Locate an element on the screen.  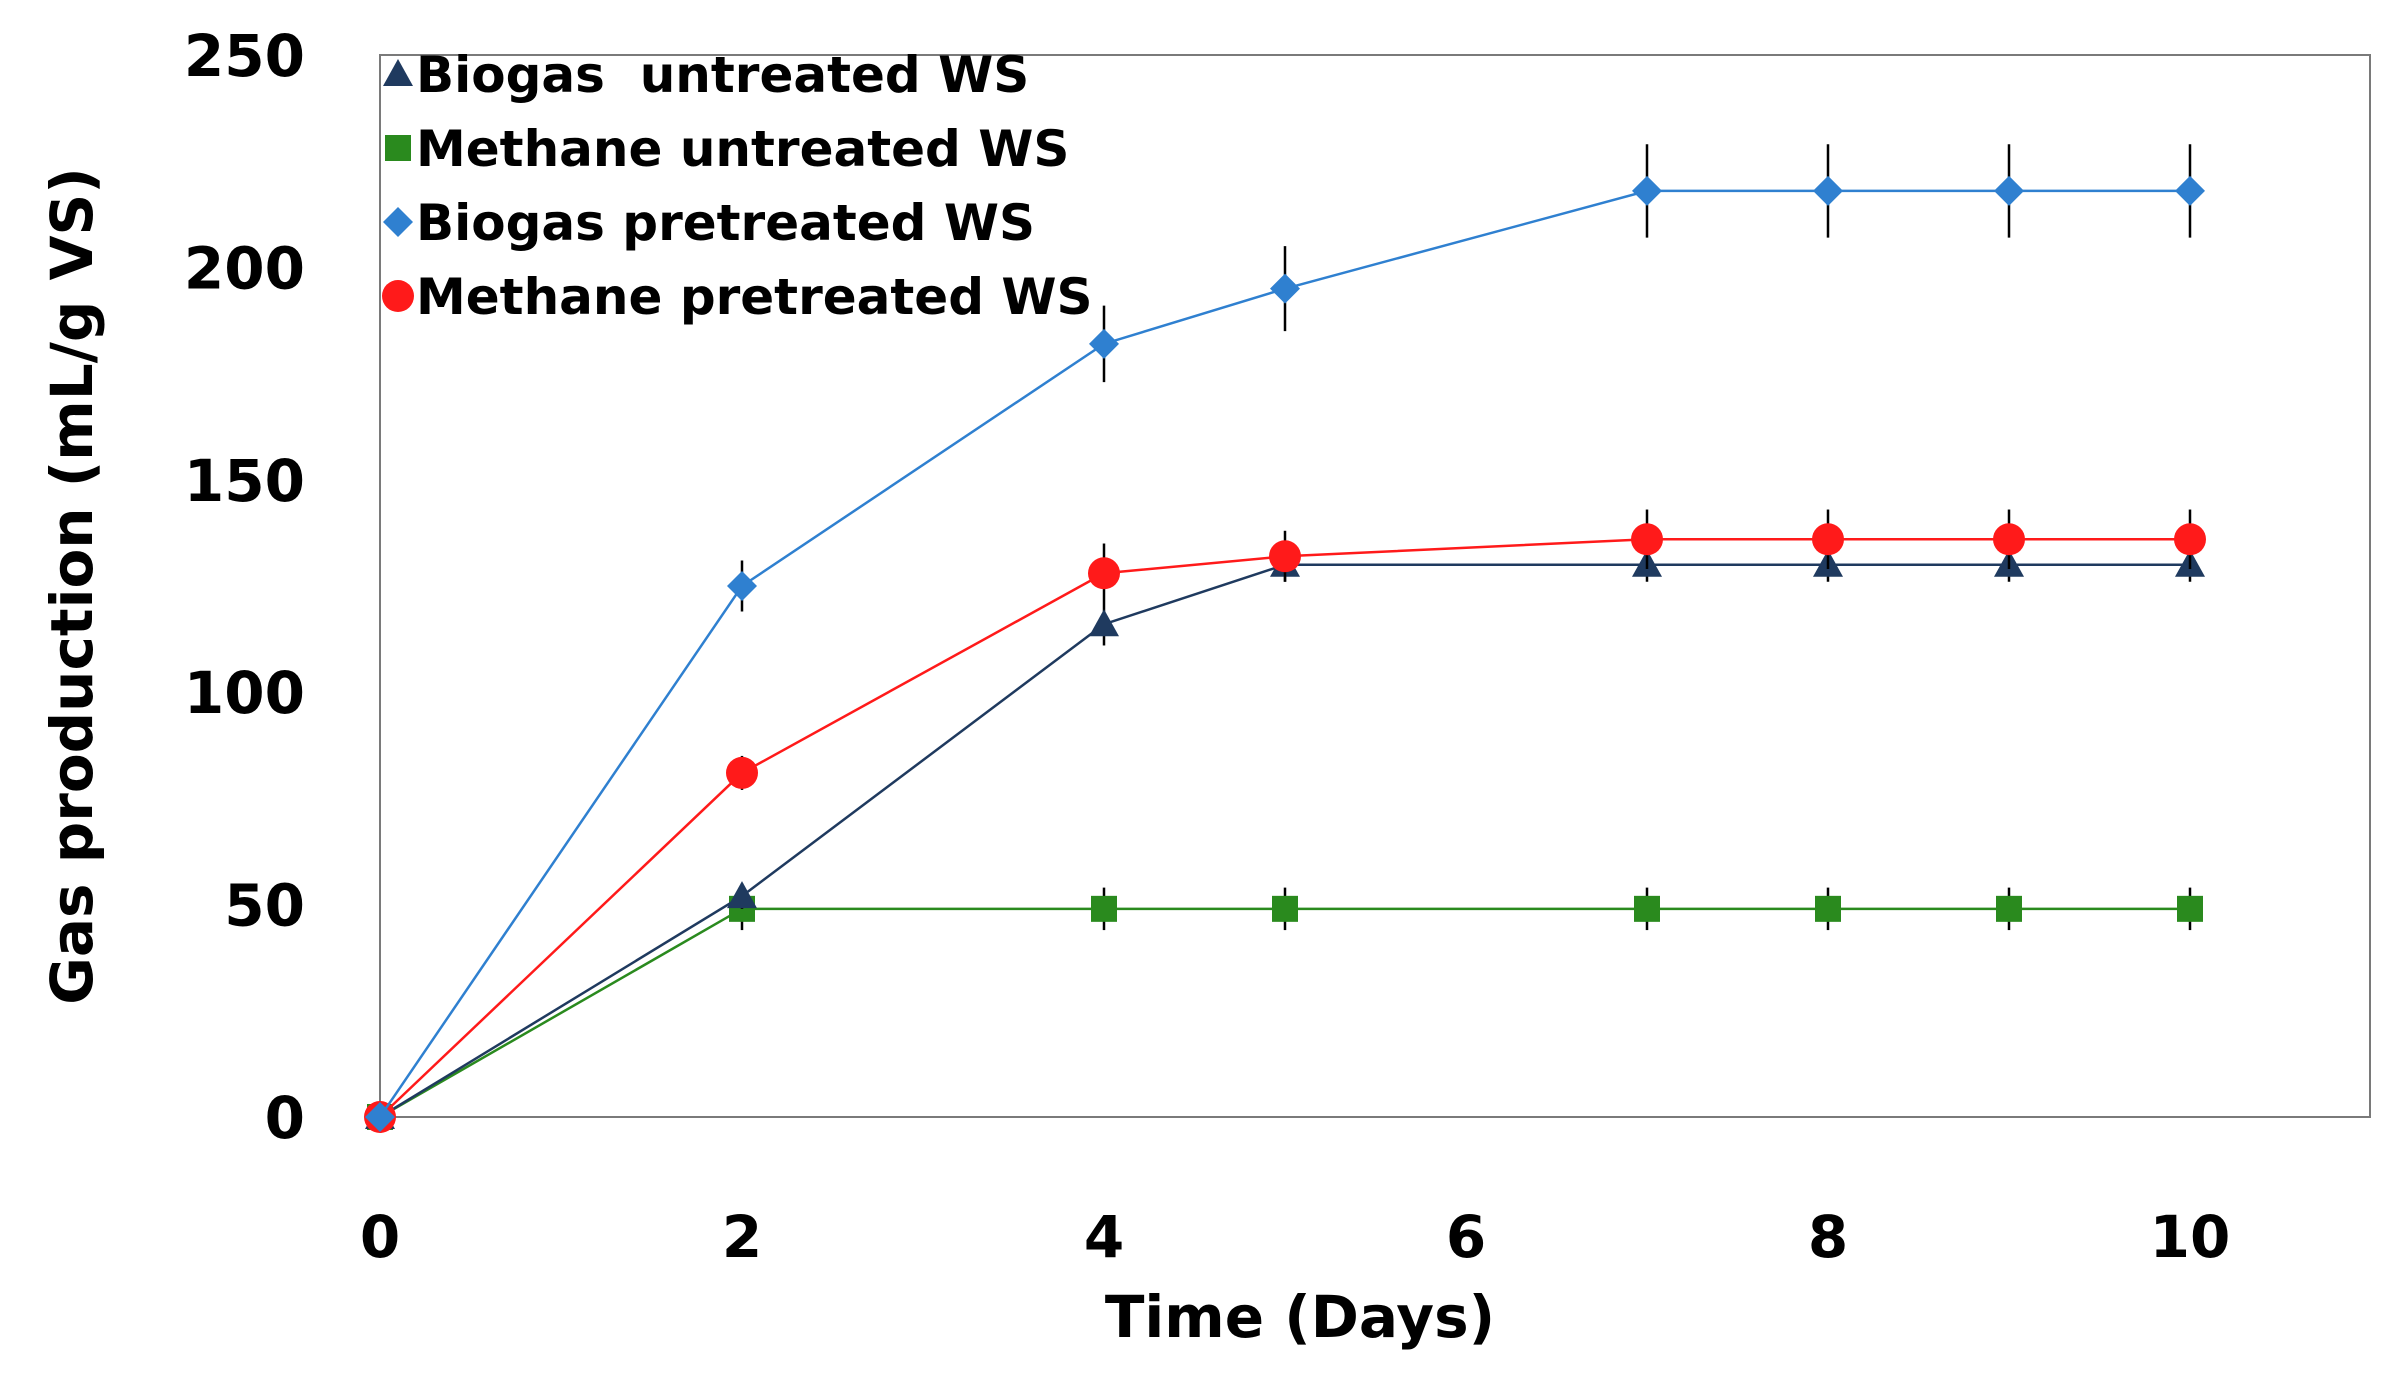
x-tick-label: 10 is located at coordinates (2190, 1237).